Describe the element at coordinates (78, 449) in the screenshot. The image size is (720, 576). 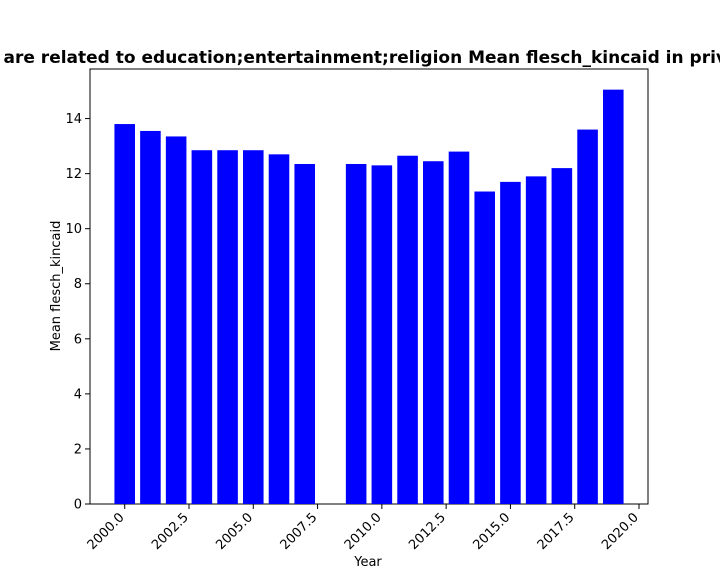
I see `y-tick-label: 2` at that location.